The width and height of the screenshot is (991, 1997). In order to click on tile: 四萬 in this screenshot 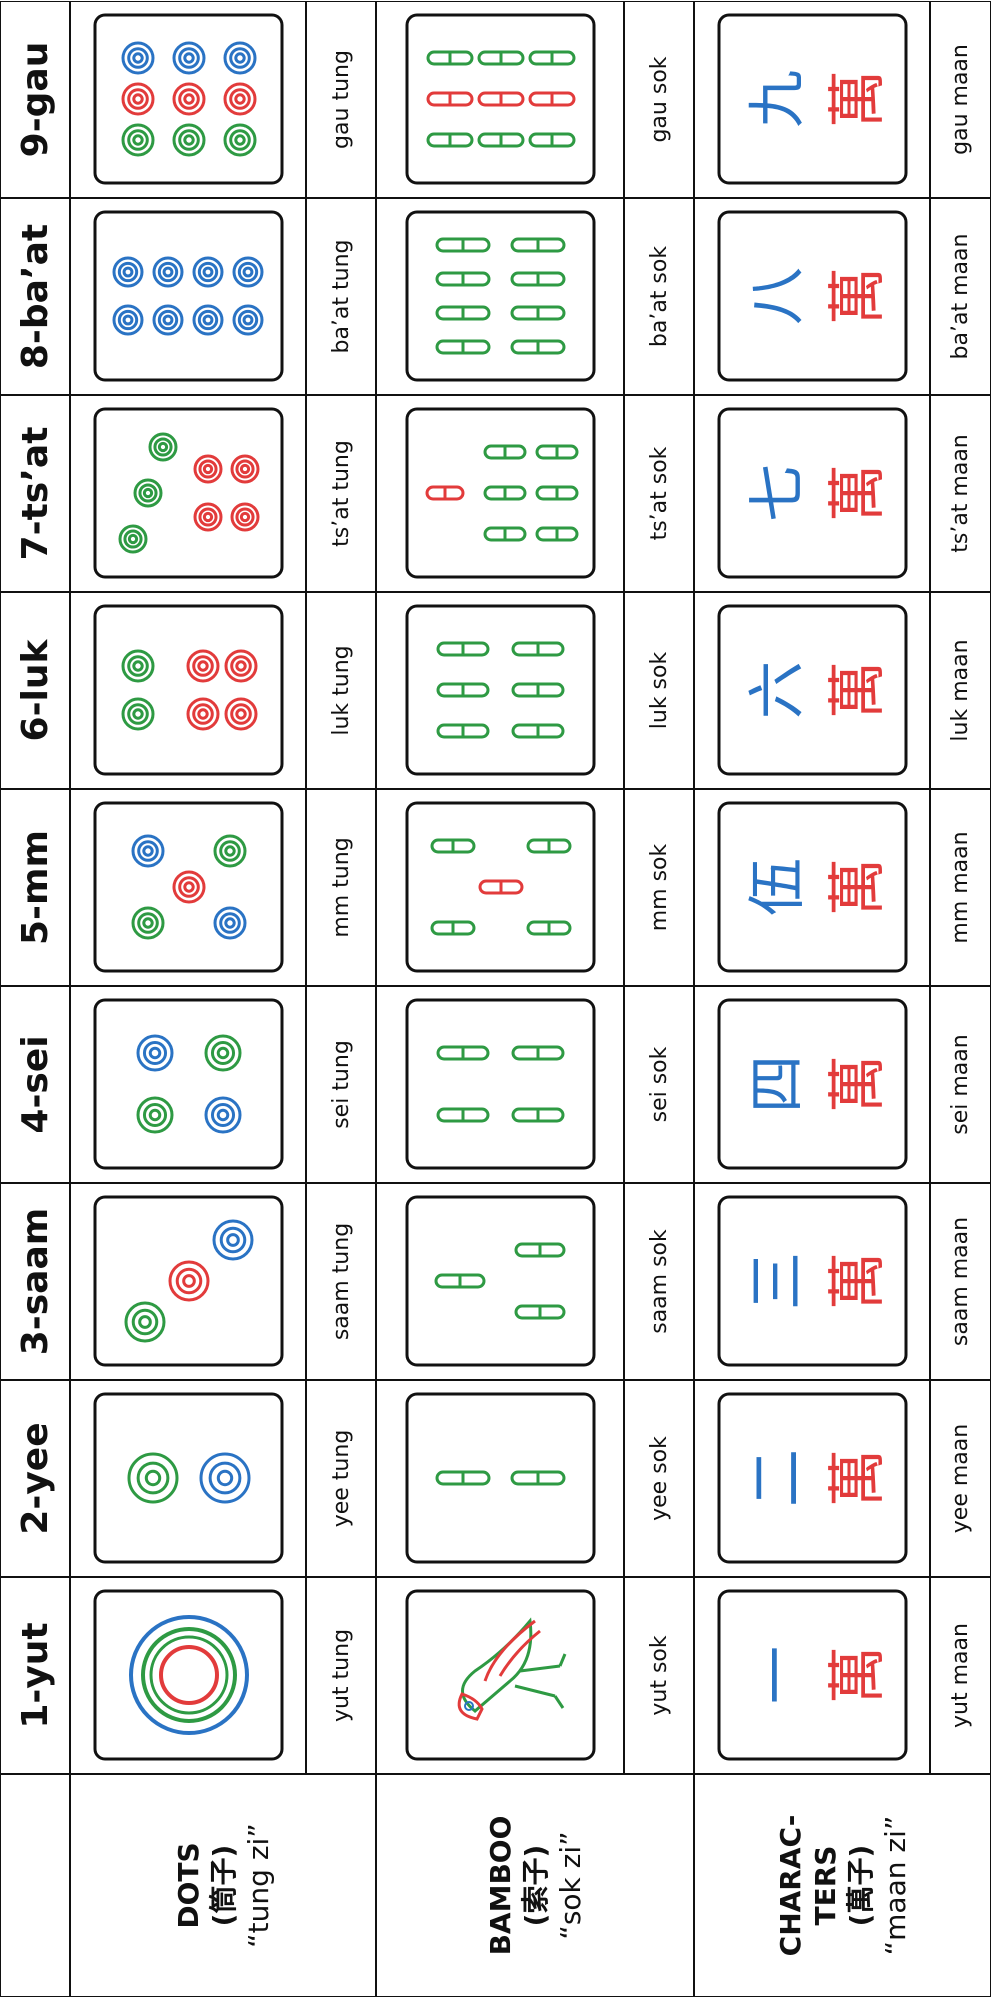, I will do `click(812, 1084)`.